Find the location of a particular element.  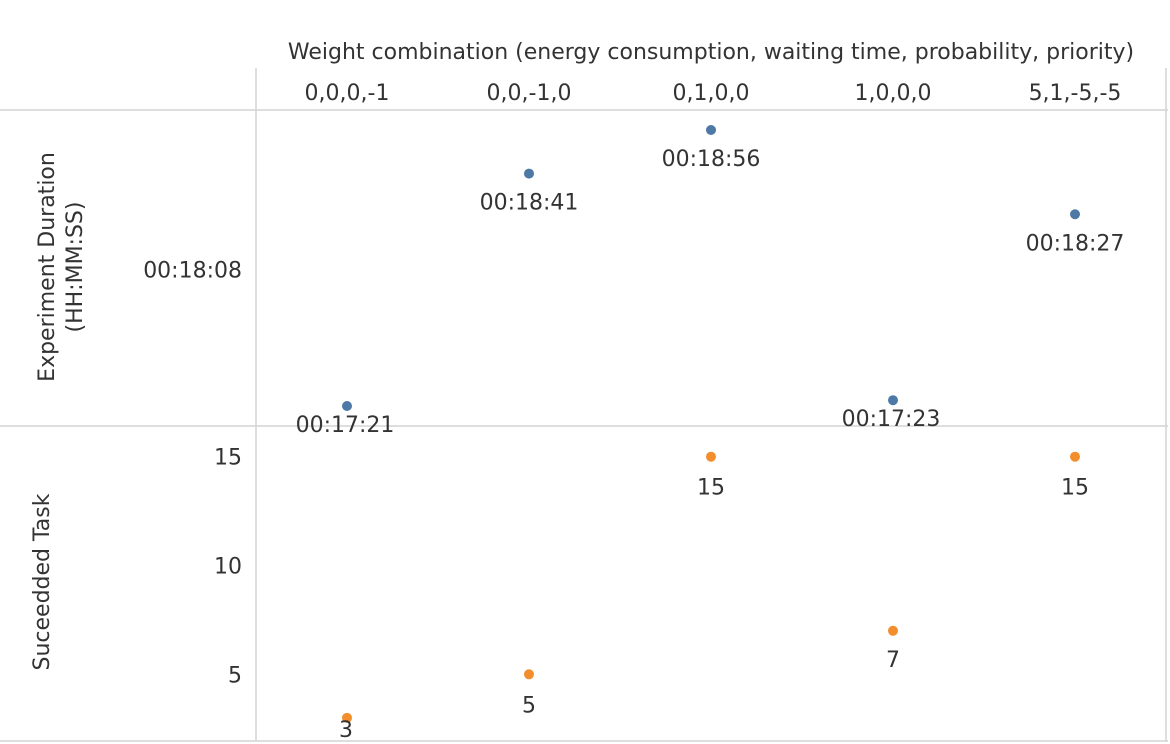

data-label: 00:18:56 is located at coordinates (711, 159).